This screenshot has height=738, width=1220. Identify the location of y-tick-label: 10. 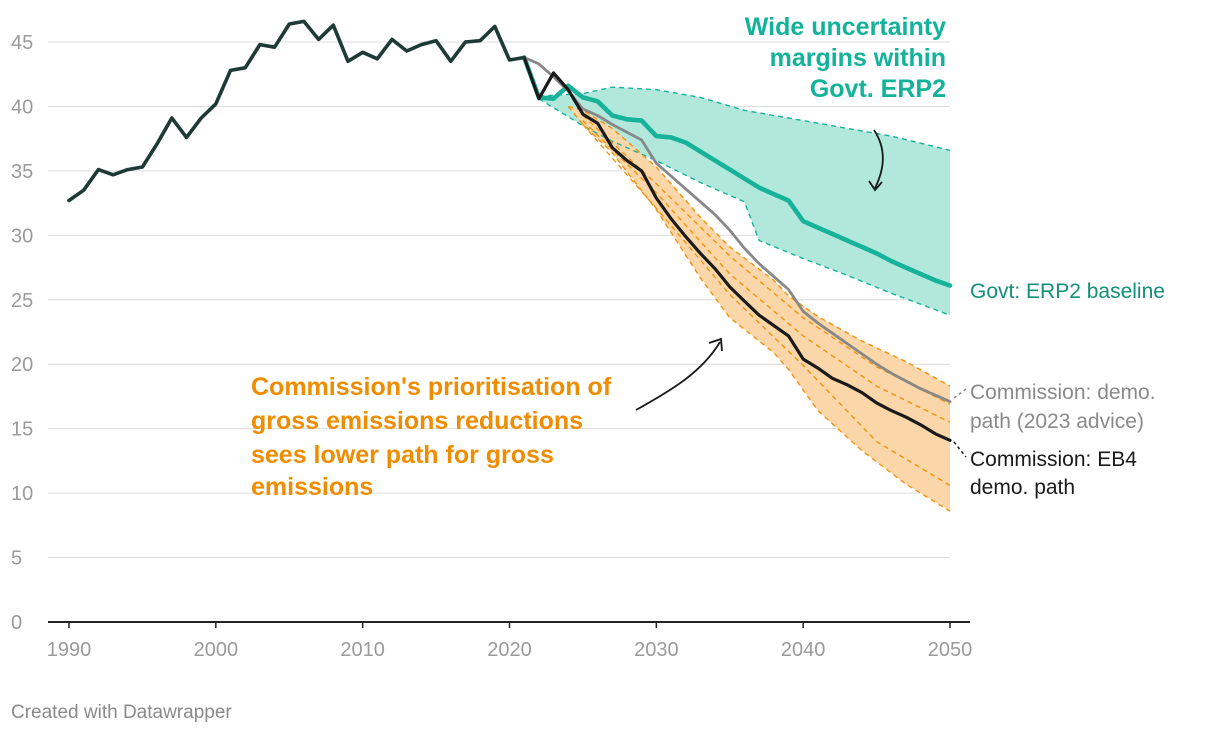
(22, 494).